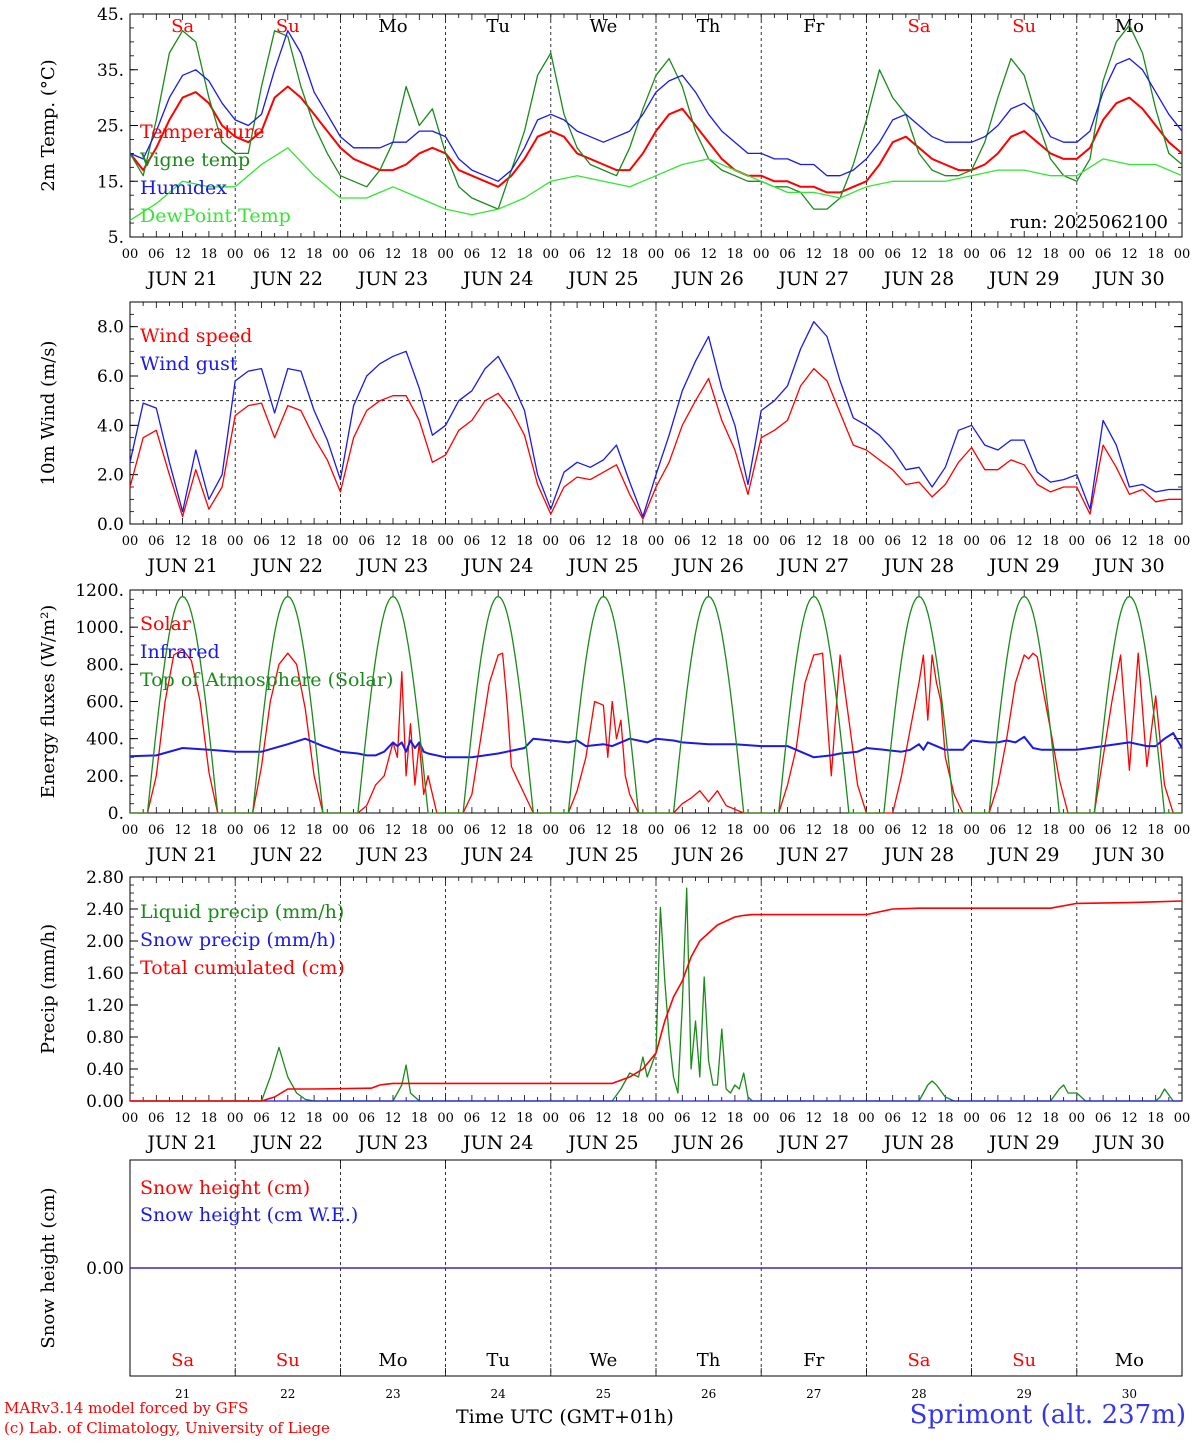  I want to click on day-number: 25, so click(603, 1394).